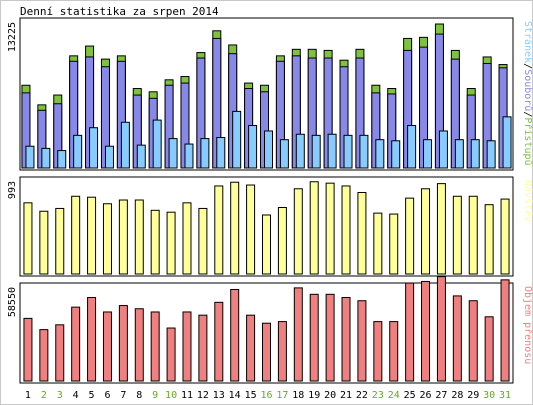  What do you see at coordinates (123, 395) in the screenshot?
I see `x-tick-label-7: 7` at bounding box center [123, 395].